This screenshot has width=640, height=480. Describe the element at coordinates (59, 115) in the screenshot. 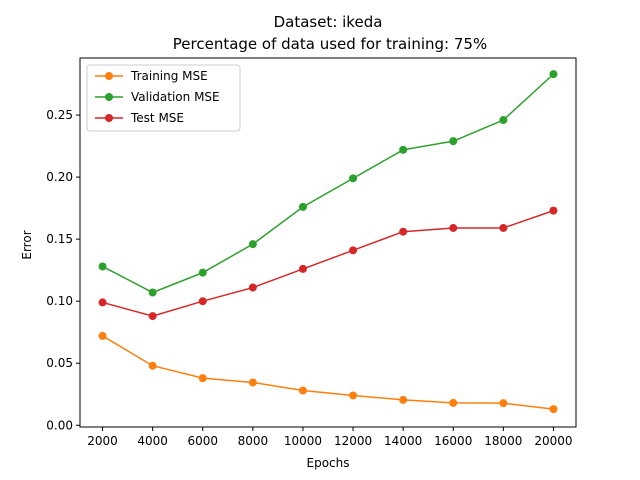

I see `y-tick-label-5: 0.25` at that location.